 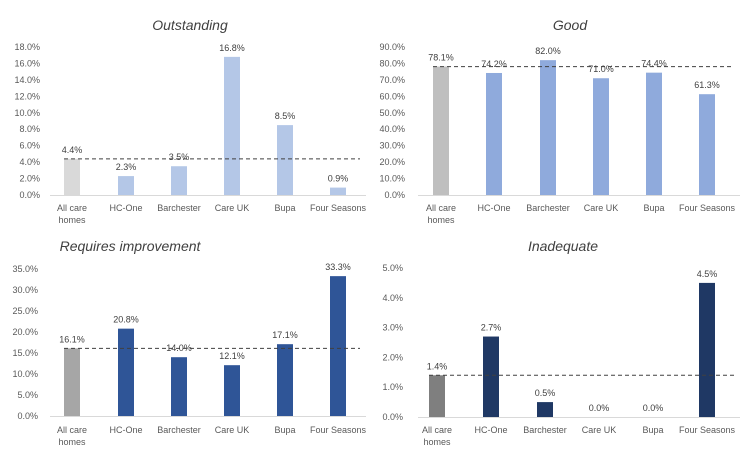 I want to click on y-tick-label: 60.0%, so click(x=392, y=96).